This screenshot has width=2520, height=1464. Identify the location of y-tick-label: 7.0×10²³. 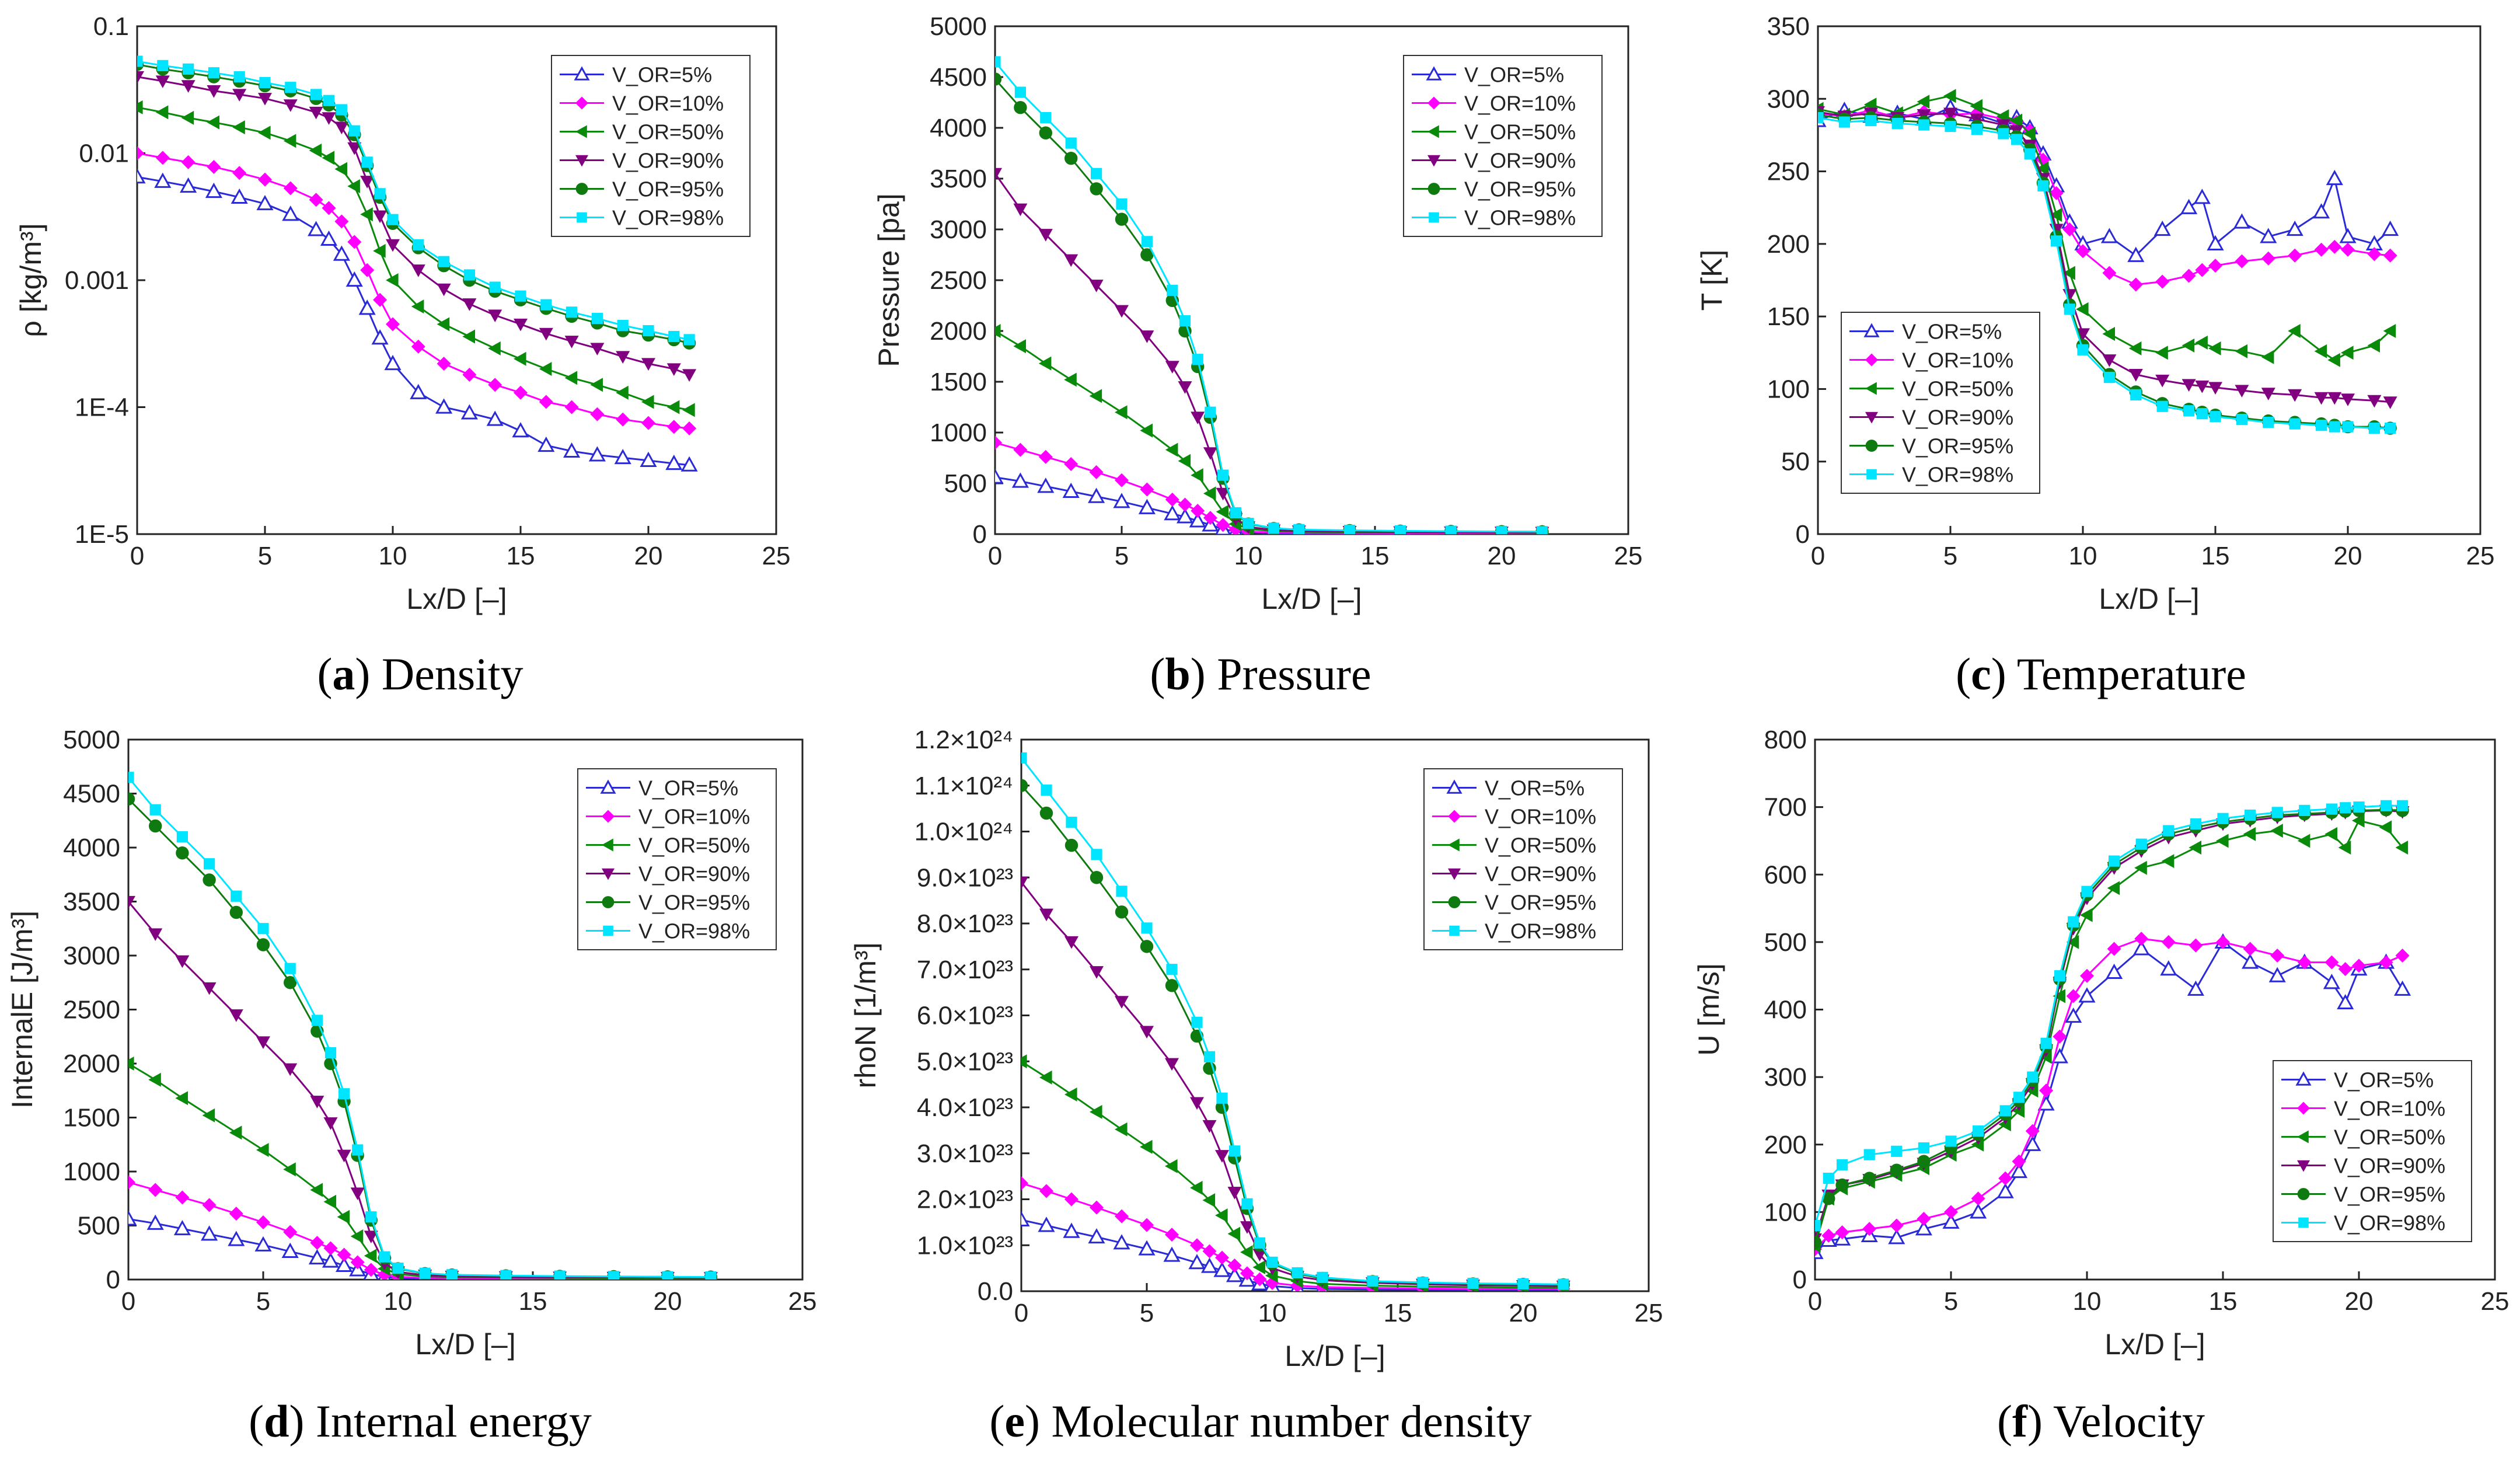
(965, 970).